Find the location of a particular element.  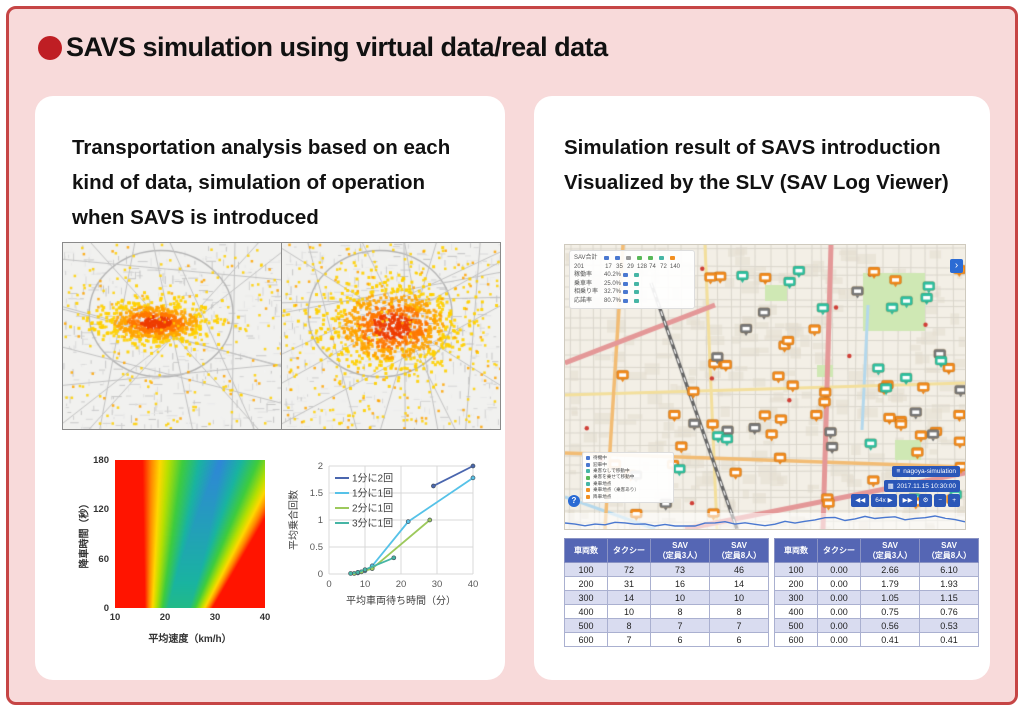

metric-value: 80.7% is located at coordinates (613, 300).